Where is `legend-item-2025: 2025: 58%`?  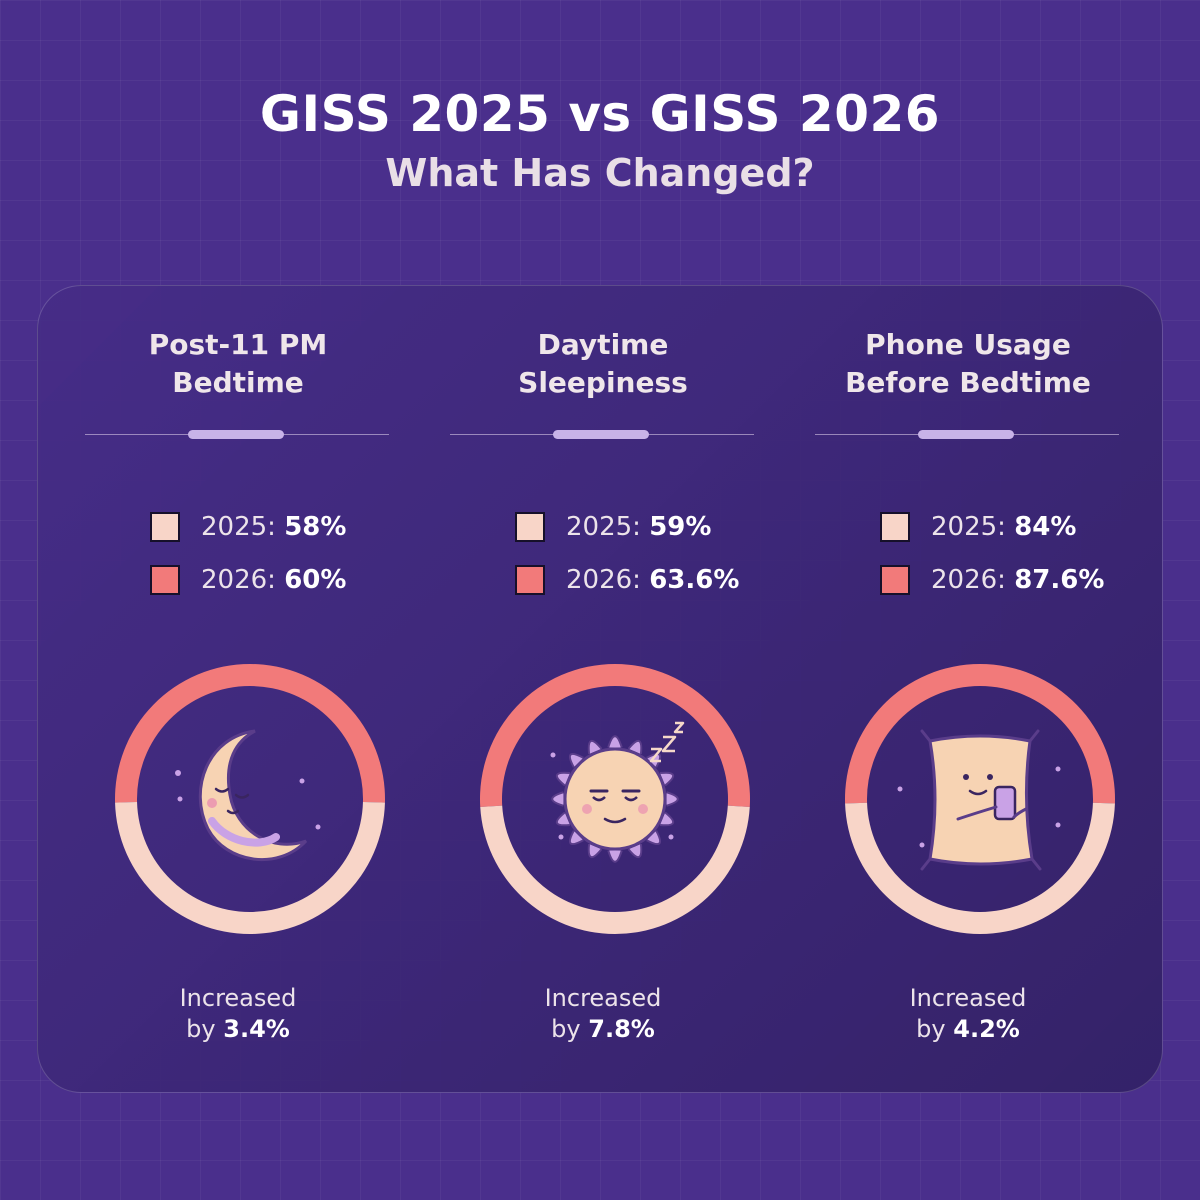 legend-item-2025: 2025: 58% is located at coordinates (248, 527).